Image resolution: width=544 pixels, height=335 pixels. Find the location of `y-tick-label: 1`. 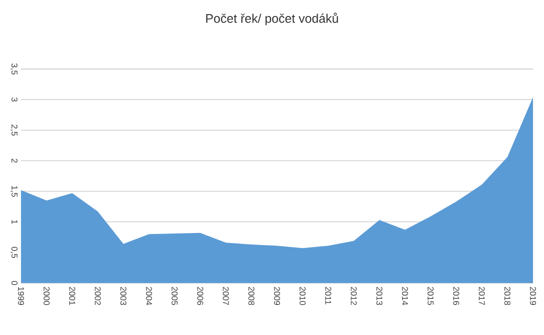

y-tick-label: 1 is located at coordinates (15, 222).